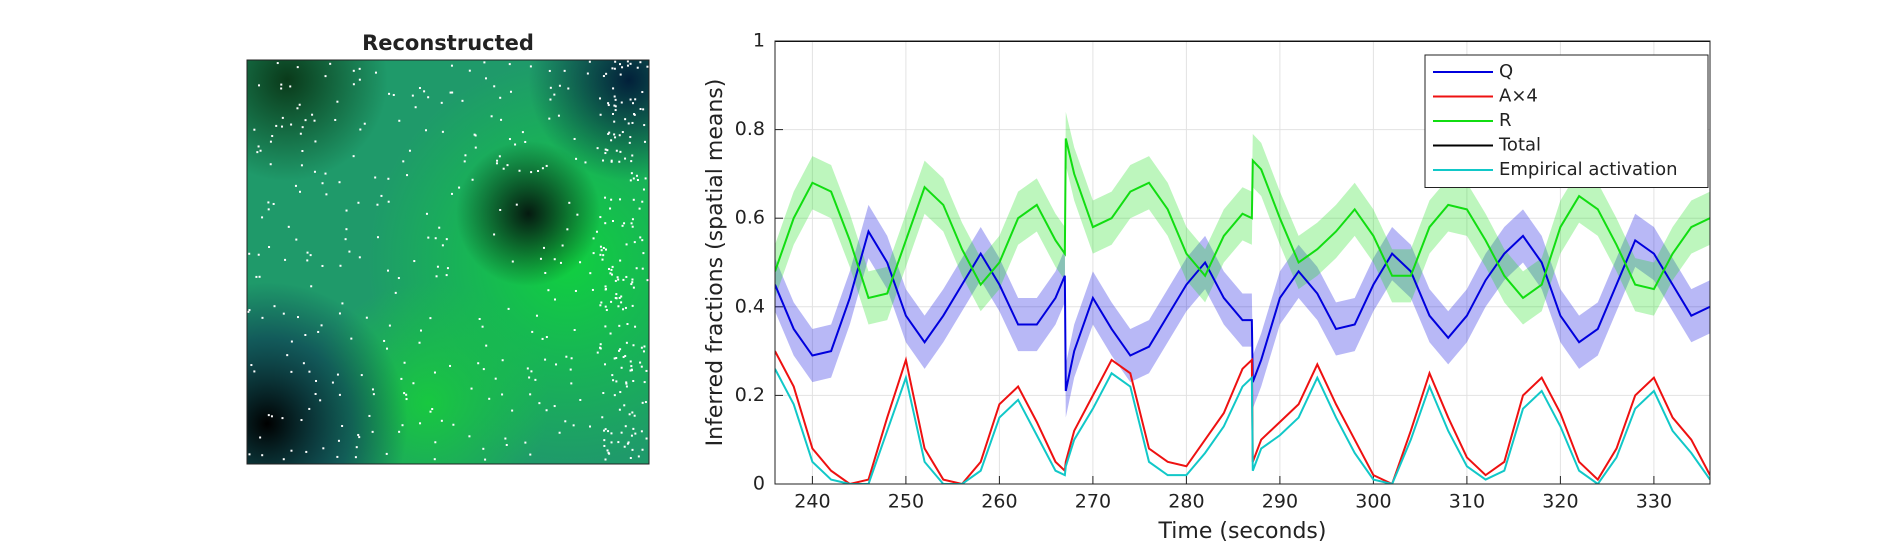 The height and width of the screenshot is (544, 1891). Describe the element at coordinates (750, 218) in the screenshot. I see `y-tick-label: 0.6` at that location.